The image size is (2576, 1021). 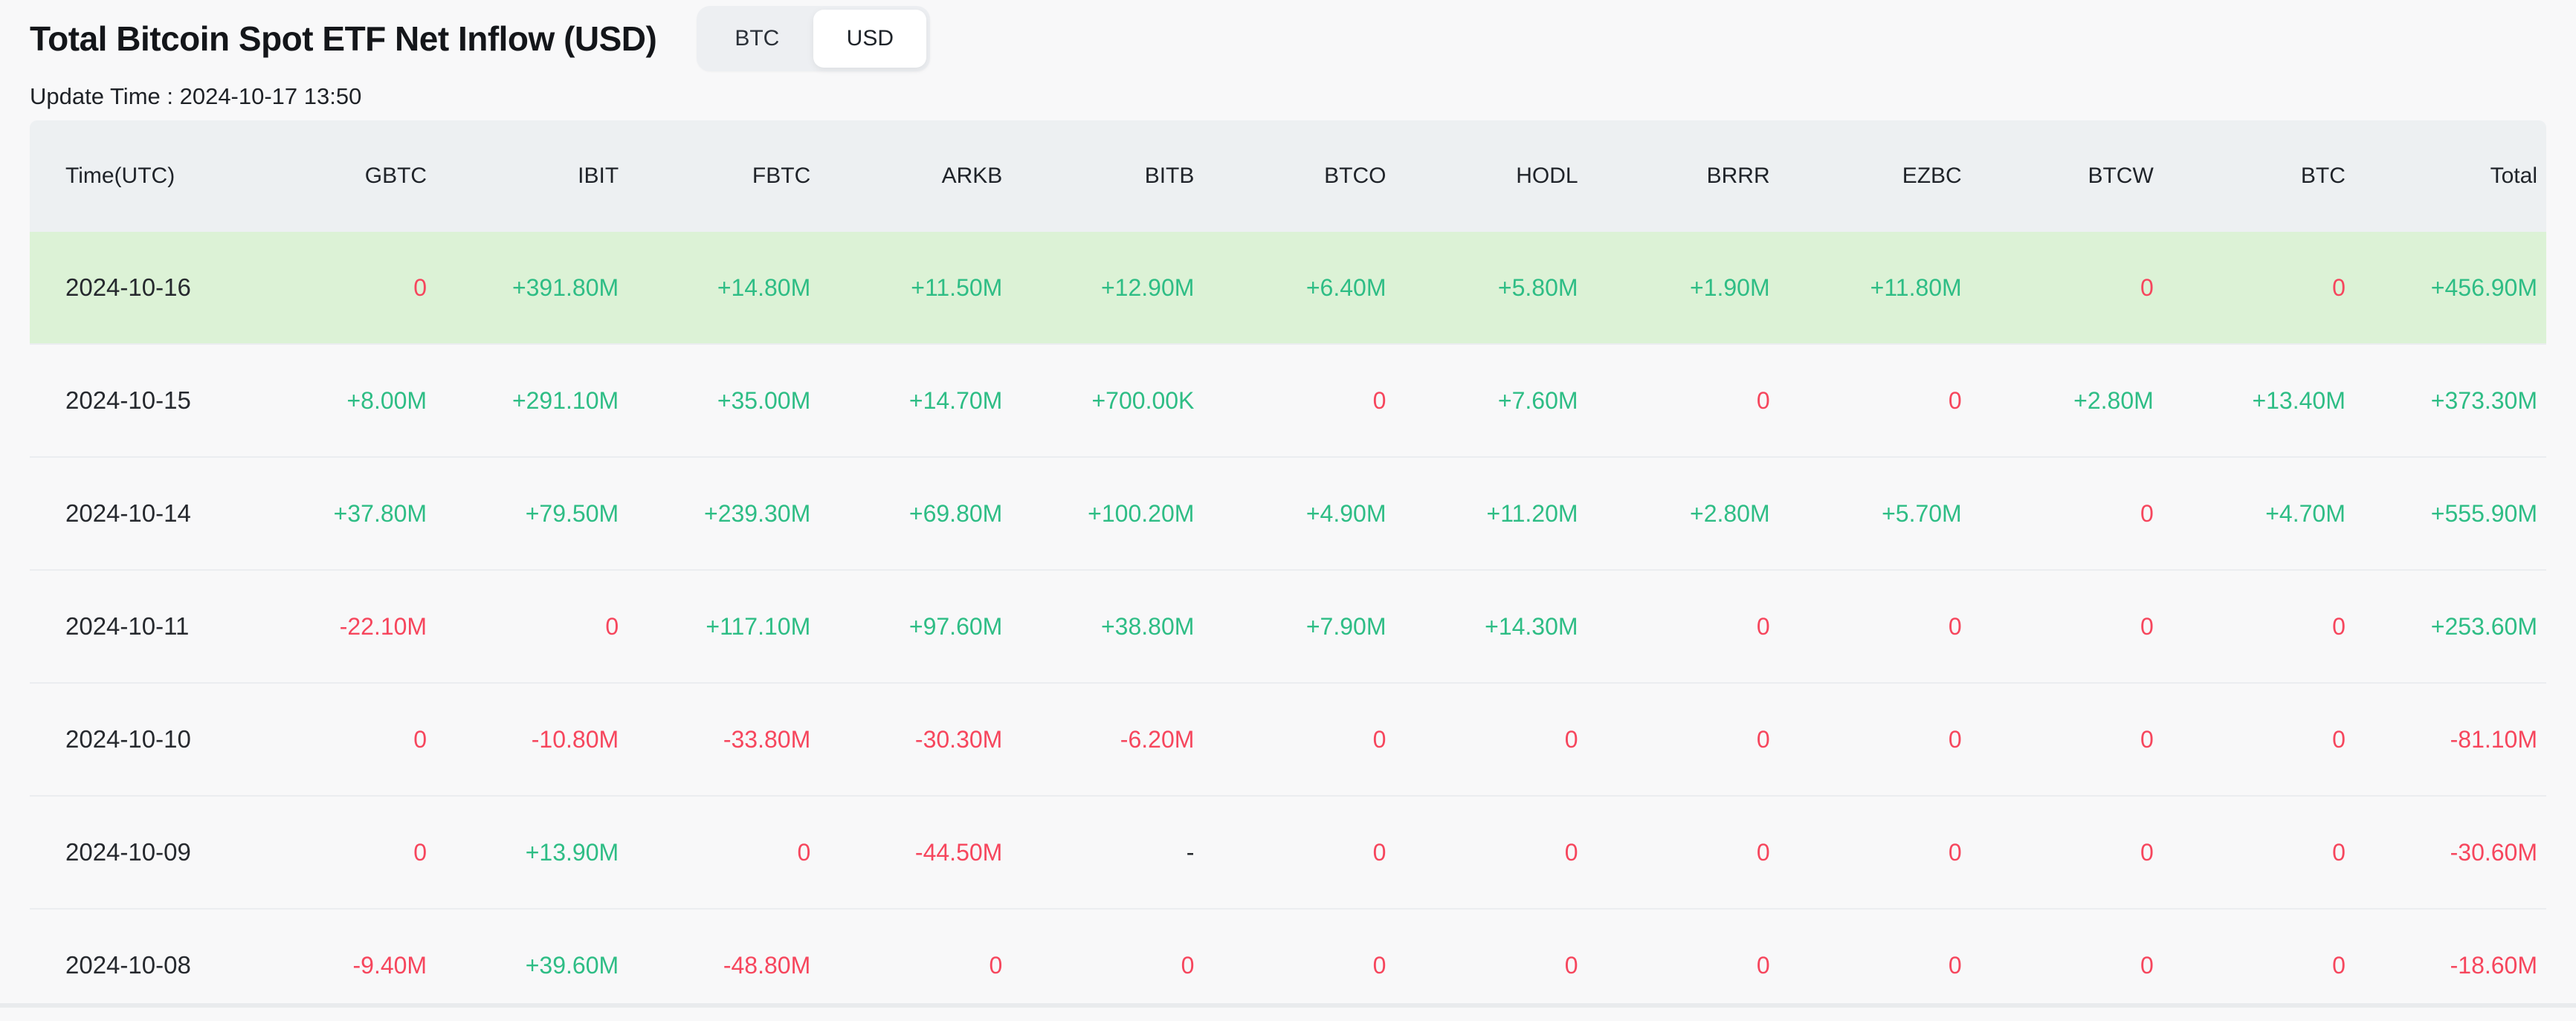 I want to click on cell-fbtc: 0, so click(x=723, y=852).